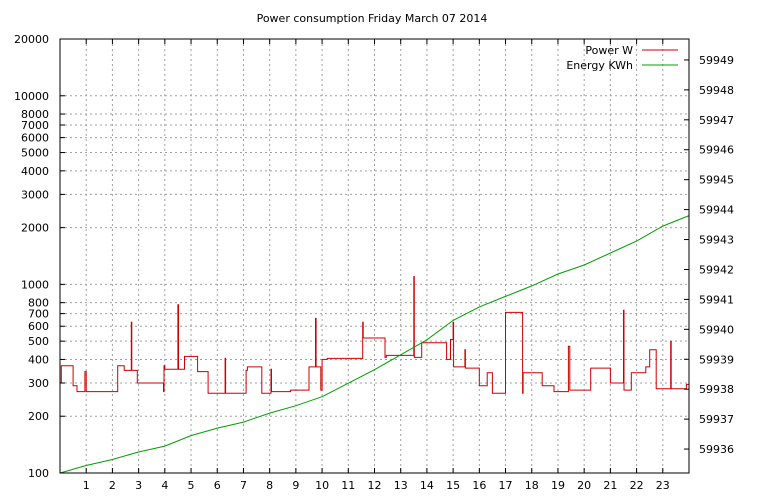 This screenshot has width=768, height=500. What do you see at coordinates (372, 18) in the screenshot?
I see `chart-title: Power consumption Friday March 07 2014` at bounding box center [372, 18].